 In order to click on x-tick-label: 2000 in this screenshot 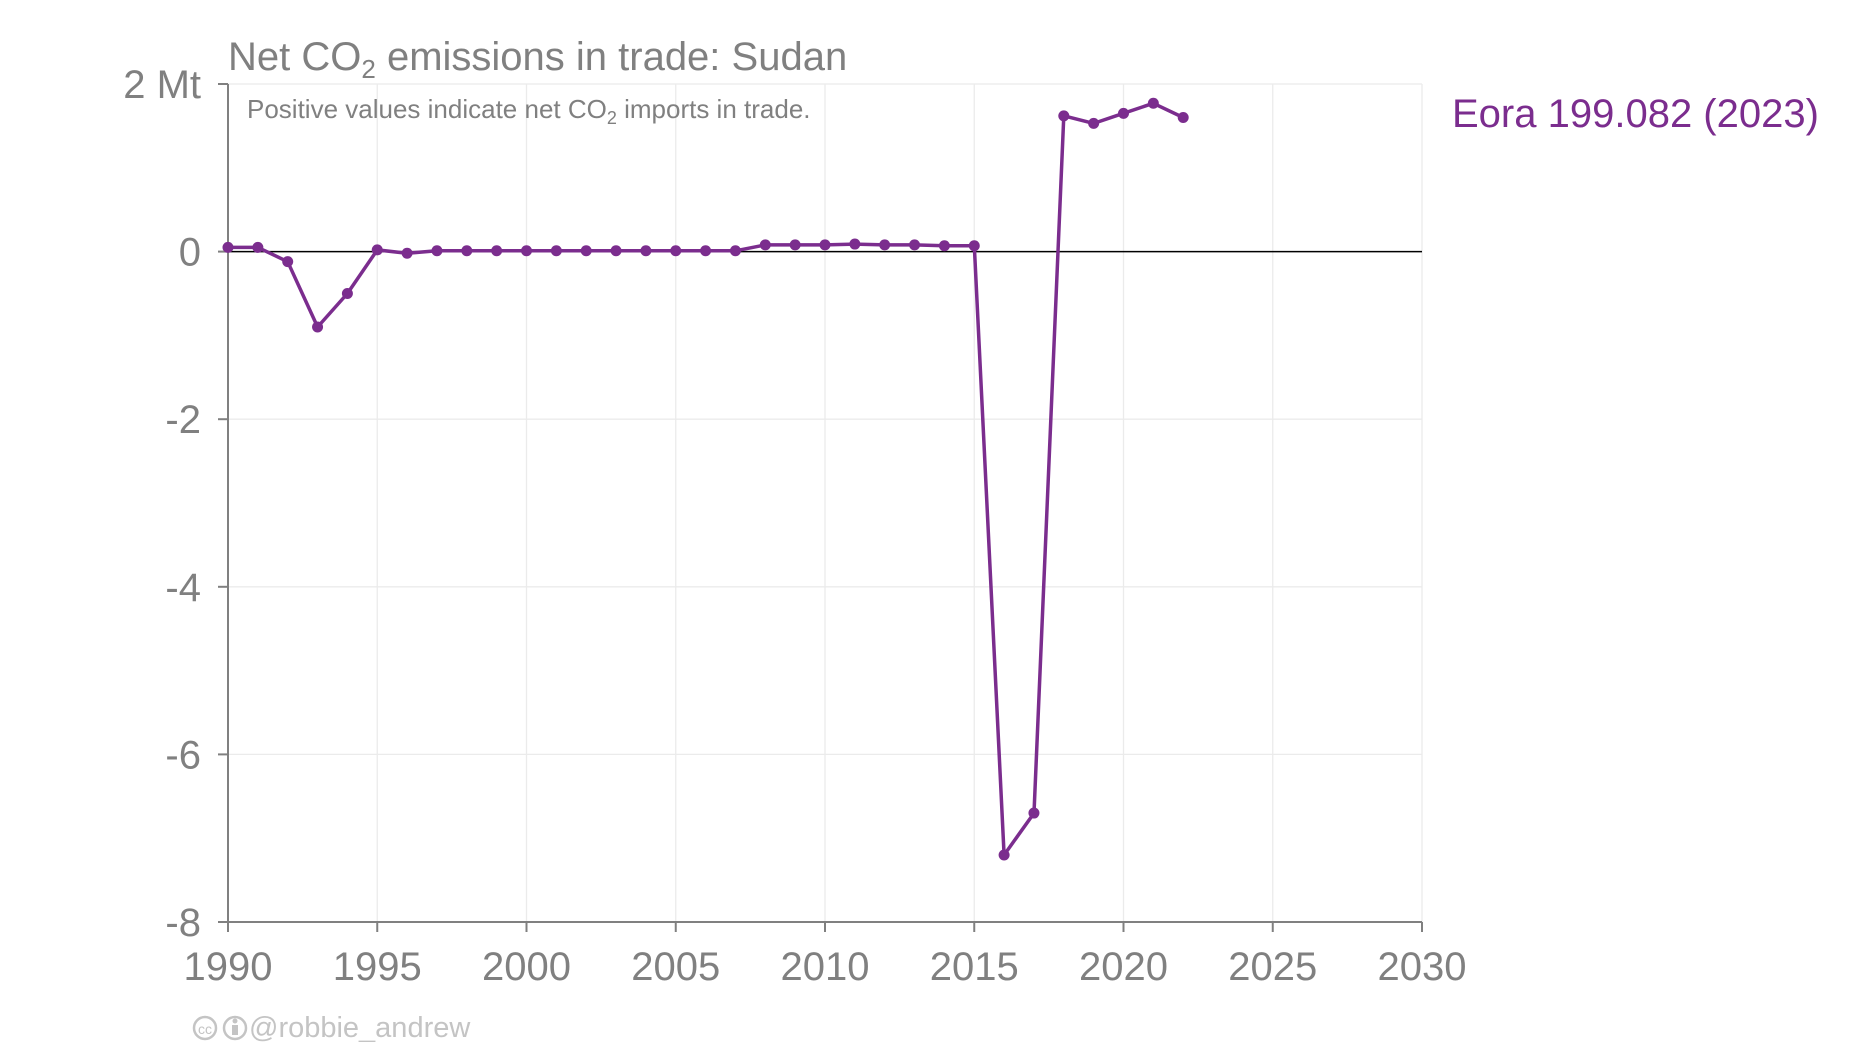, I will do `click(526, 967)`.